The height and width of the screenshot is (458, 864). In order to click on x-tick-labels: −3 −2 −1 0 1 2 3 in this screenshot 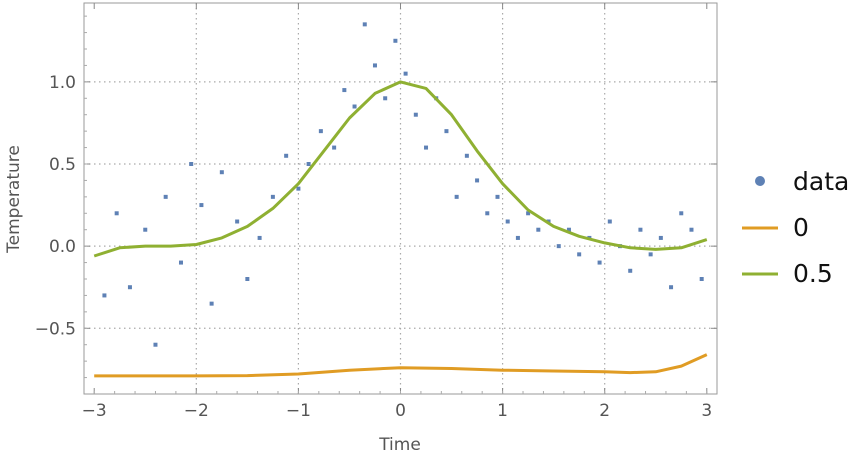, I will do `click(397, 411)`.